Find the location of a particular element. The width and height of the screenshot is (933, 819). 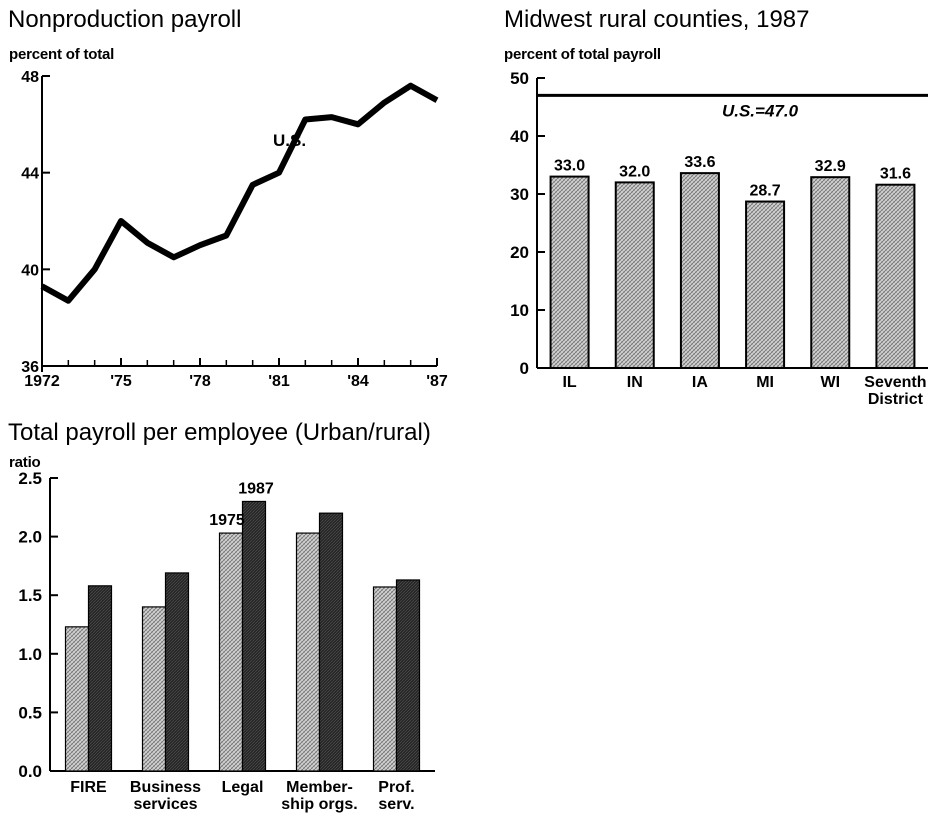

state-y-tick-label: 20 is located at coordinates (519, 252).